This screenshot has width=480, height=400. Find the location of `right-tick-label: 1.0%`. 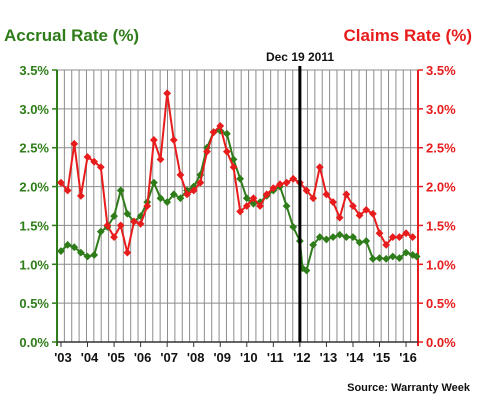

right-tick-label: 1.0% is located at coordinates (441, 264).